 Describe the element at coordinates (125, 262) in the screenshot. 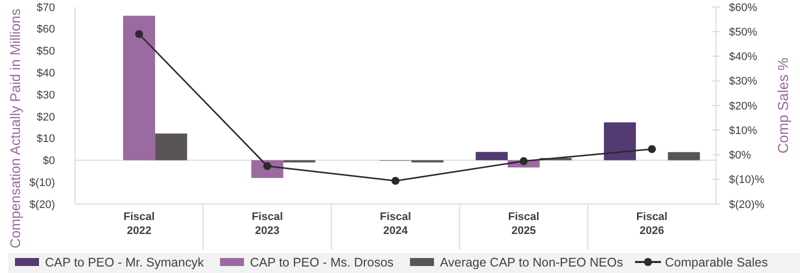

I see `legend-label: CAP to PEO - Mr. Symancyk` at that location.